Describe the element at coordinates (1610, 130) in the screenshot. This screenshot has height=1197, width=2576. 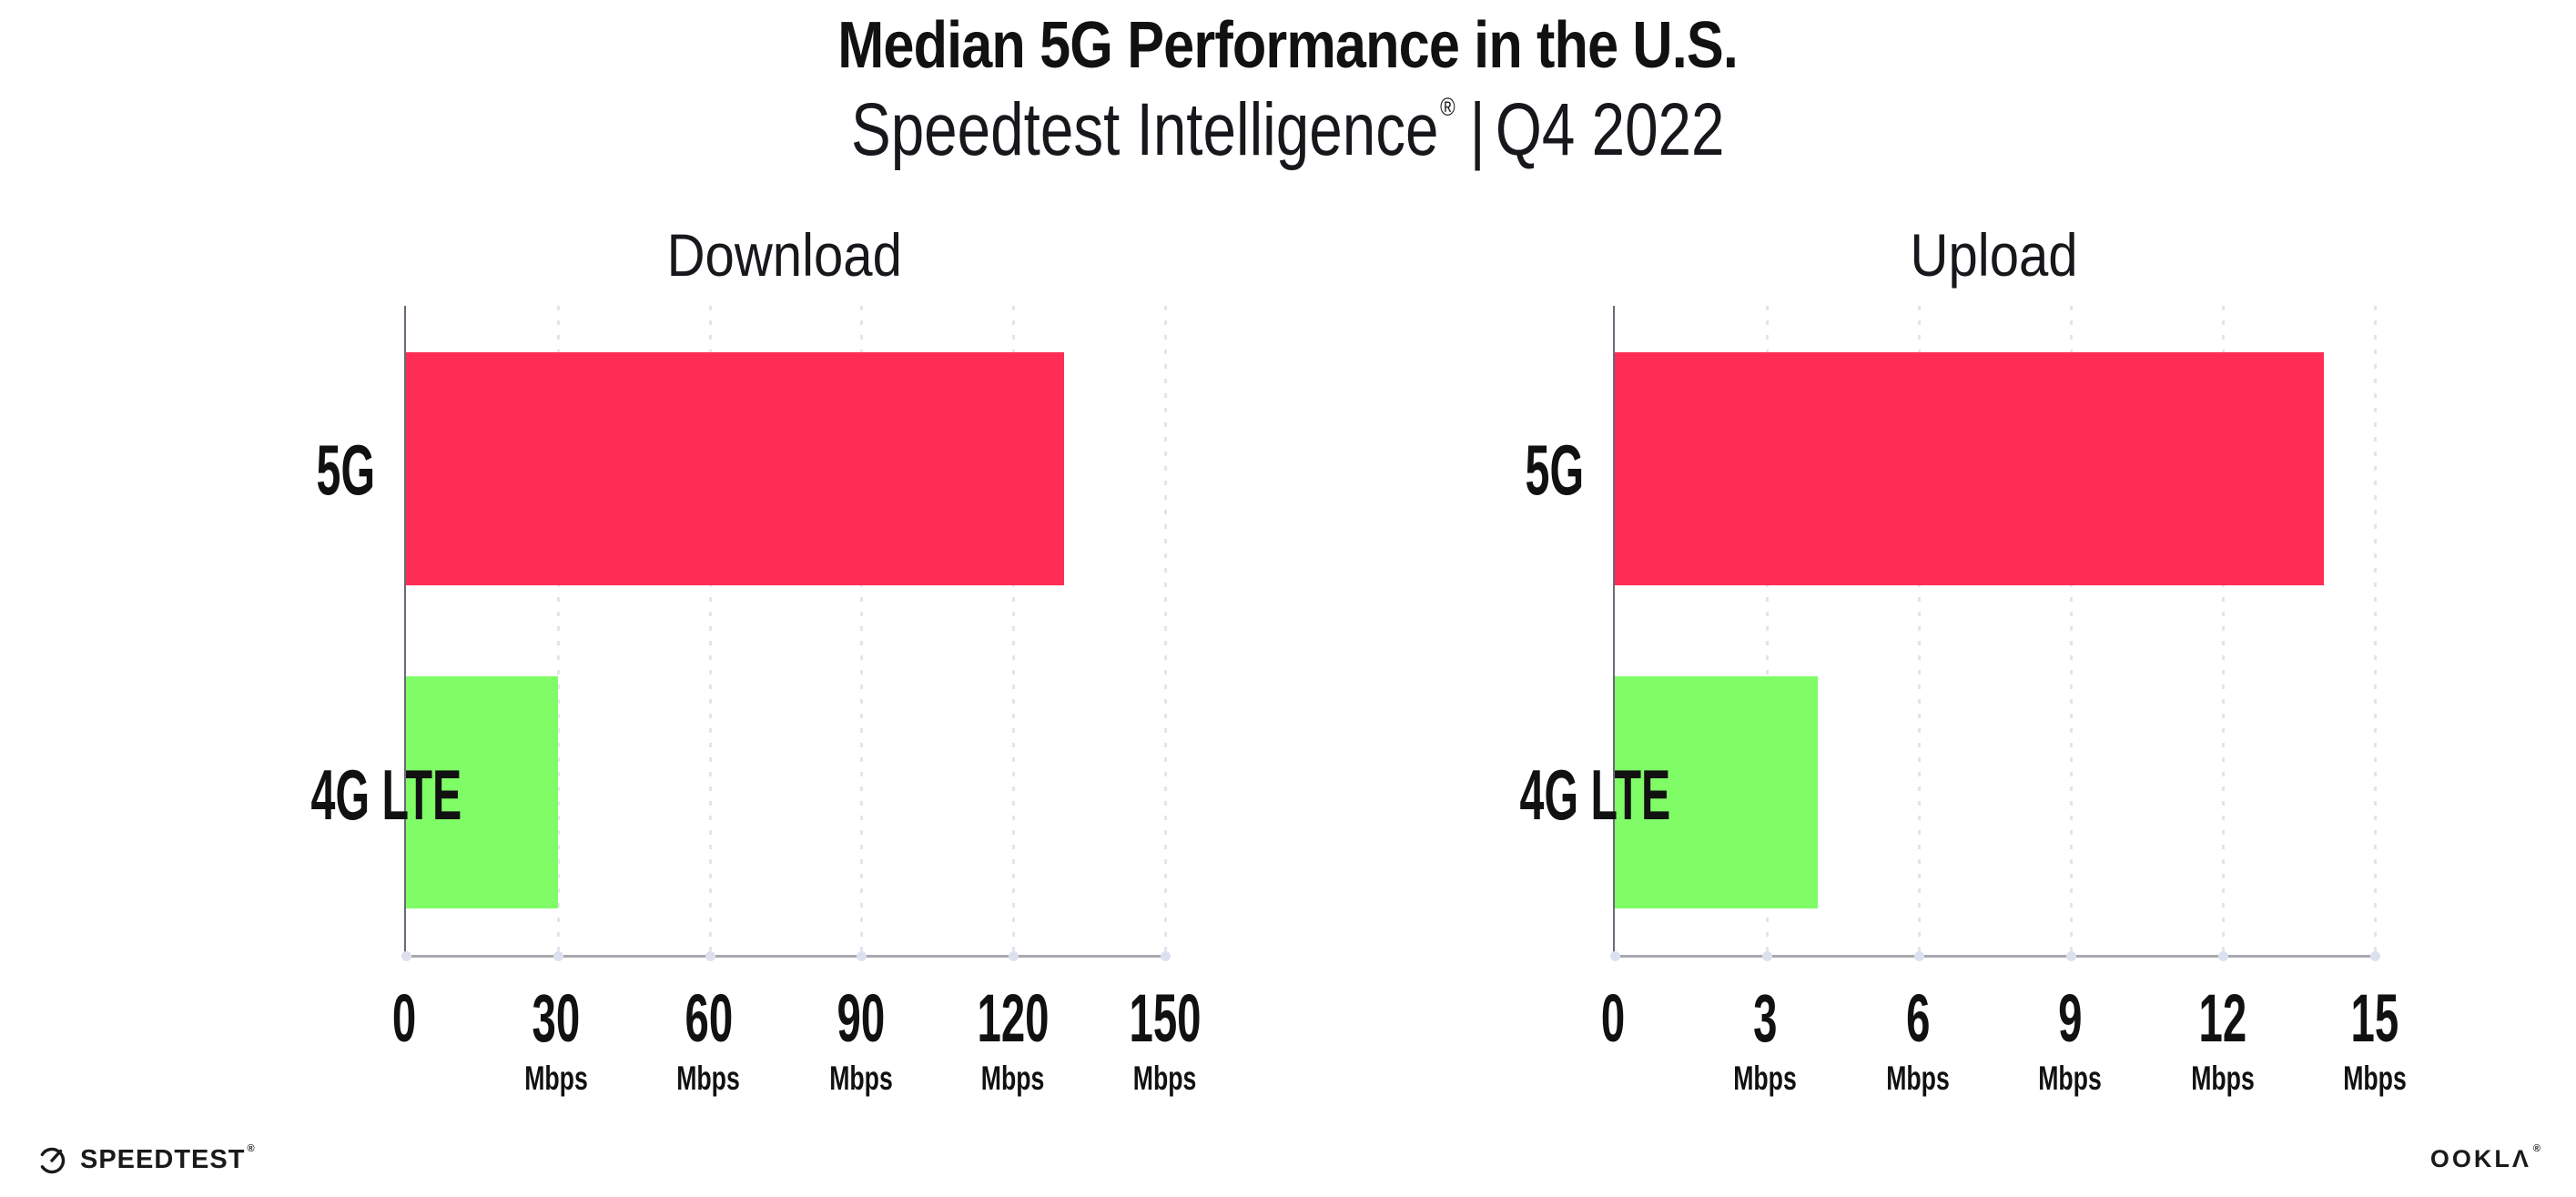
I see `subtitle-period: Q4 2022` at that location.